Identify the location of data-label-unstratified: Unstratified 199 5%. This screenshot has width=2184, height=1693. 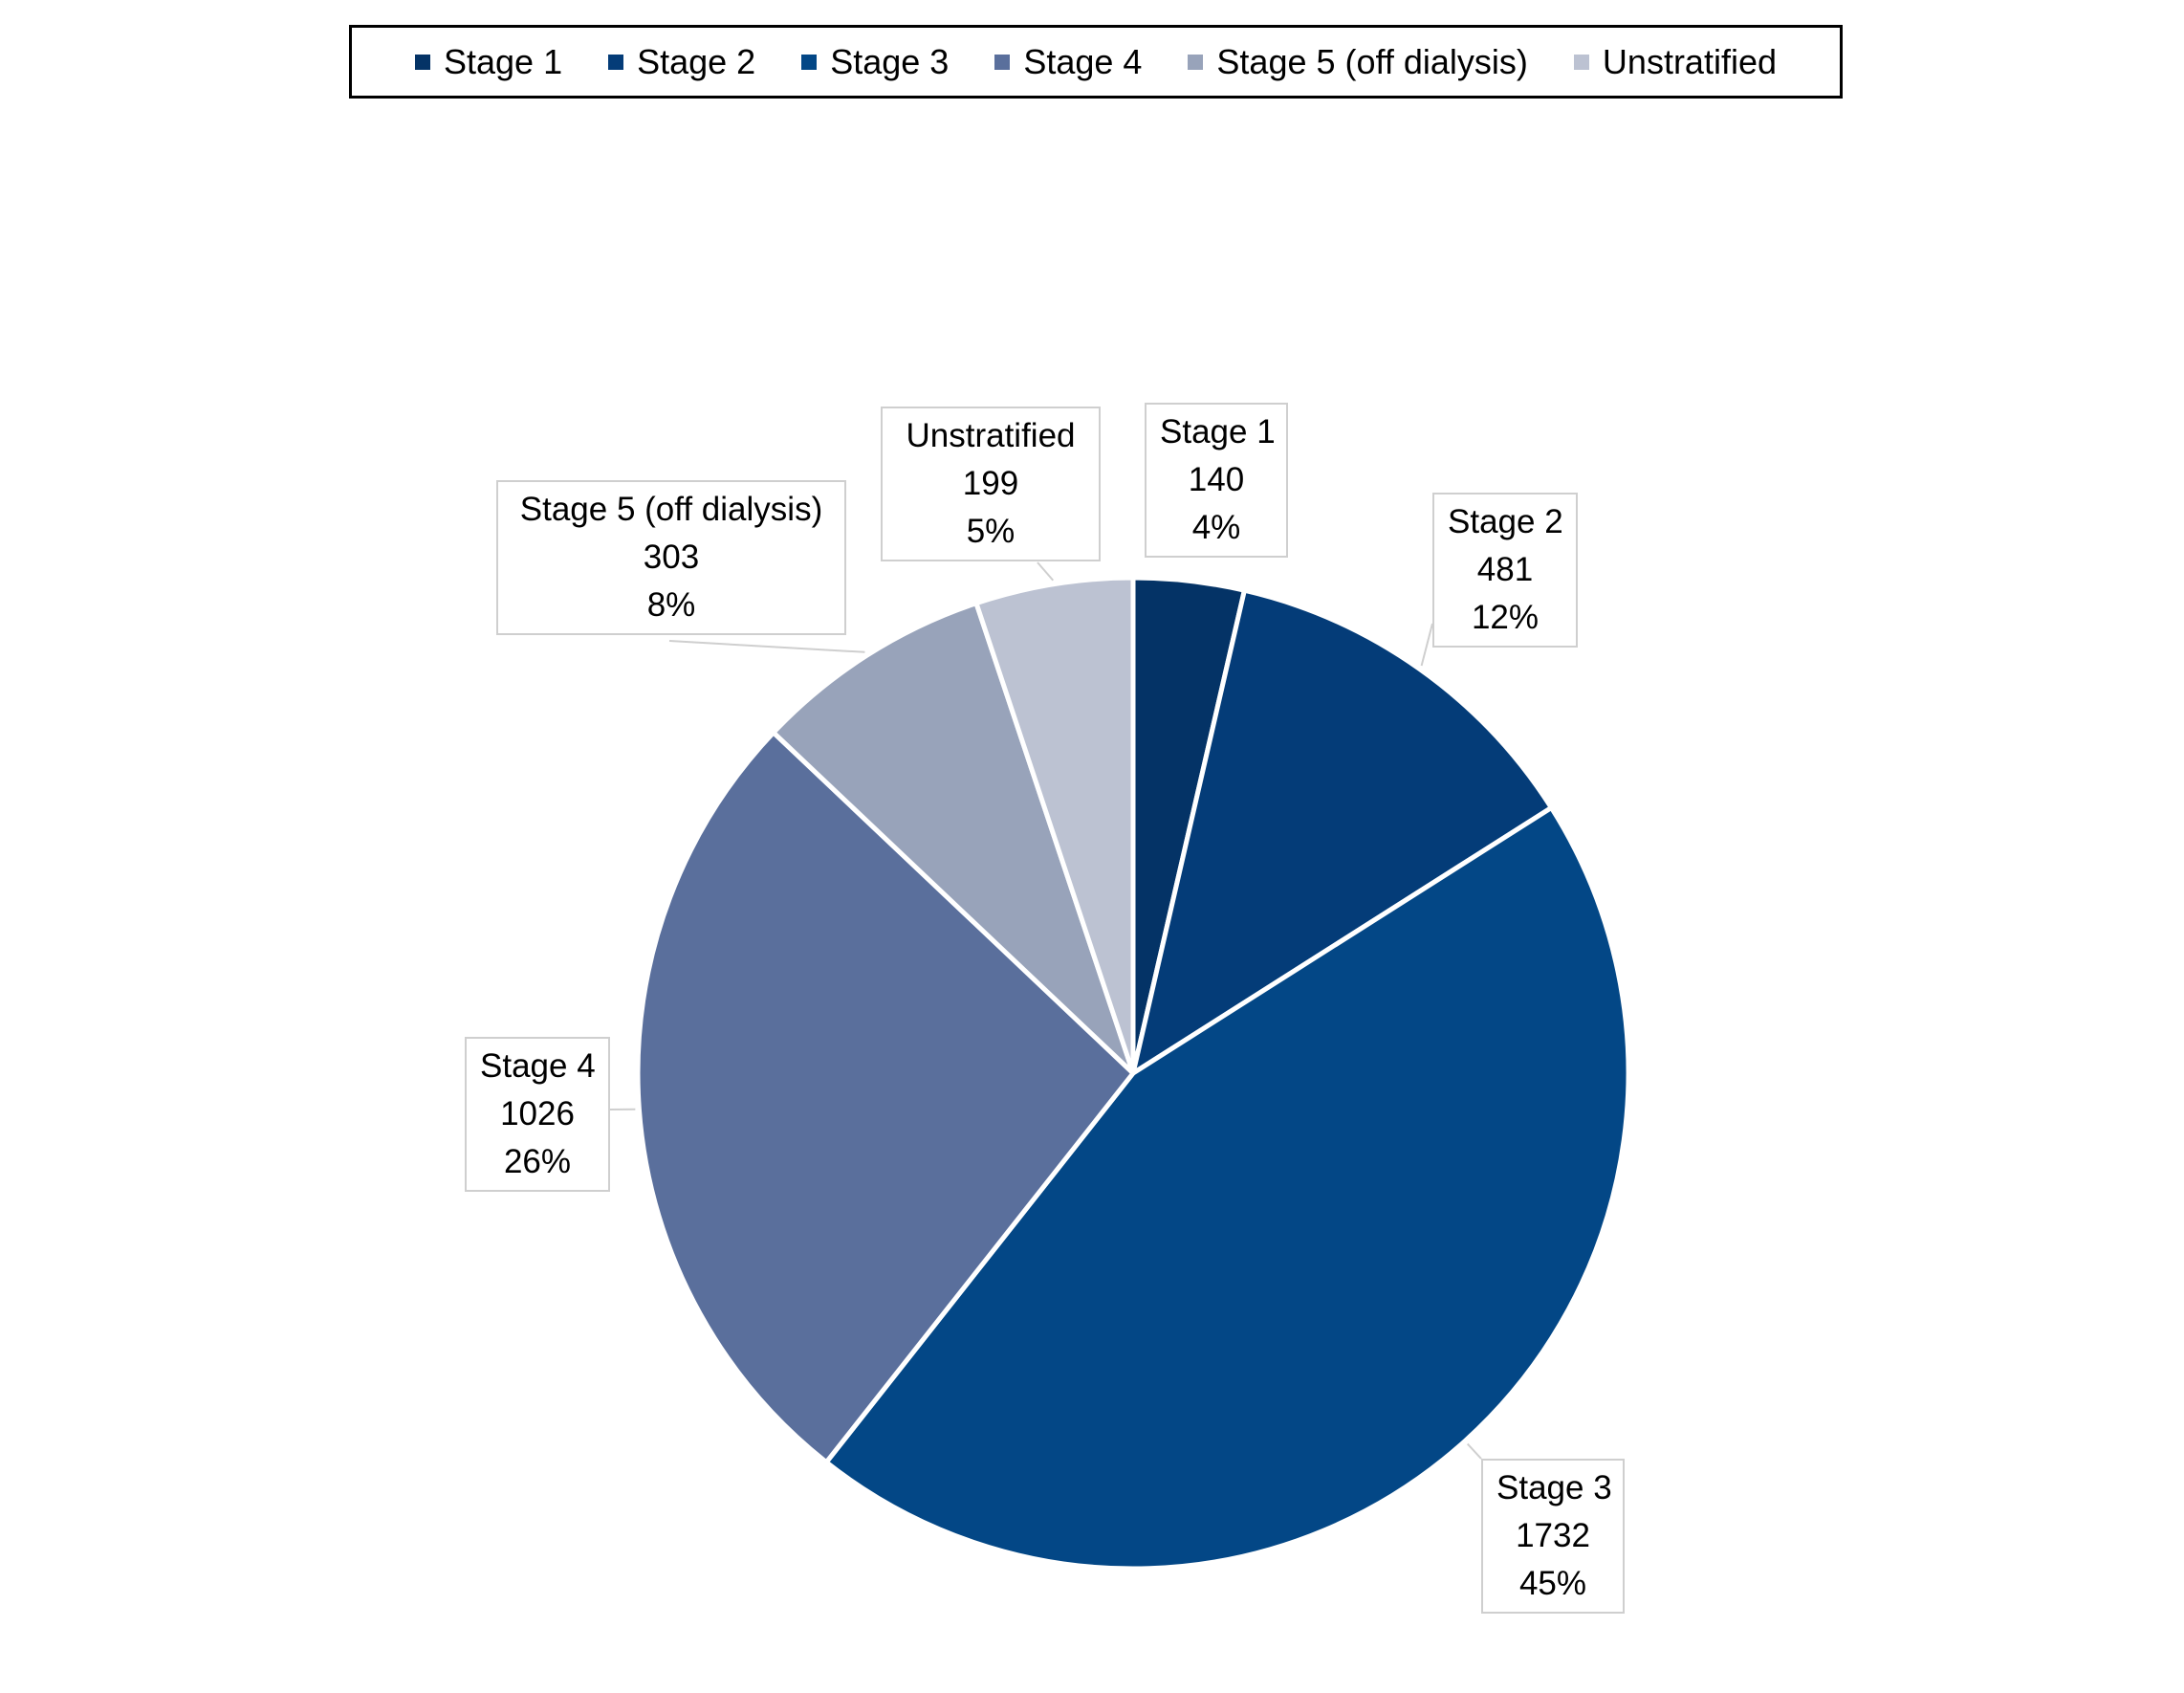
(991, 484).